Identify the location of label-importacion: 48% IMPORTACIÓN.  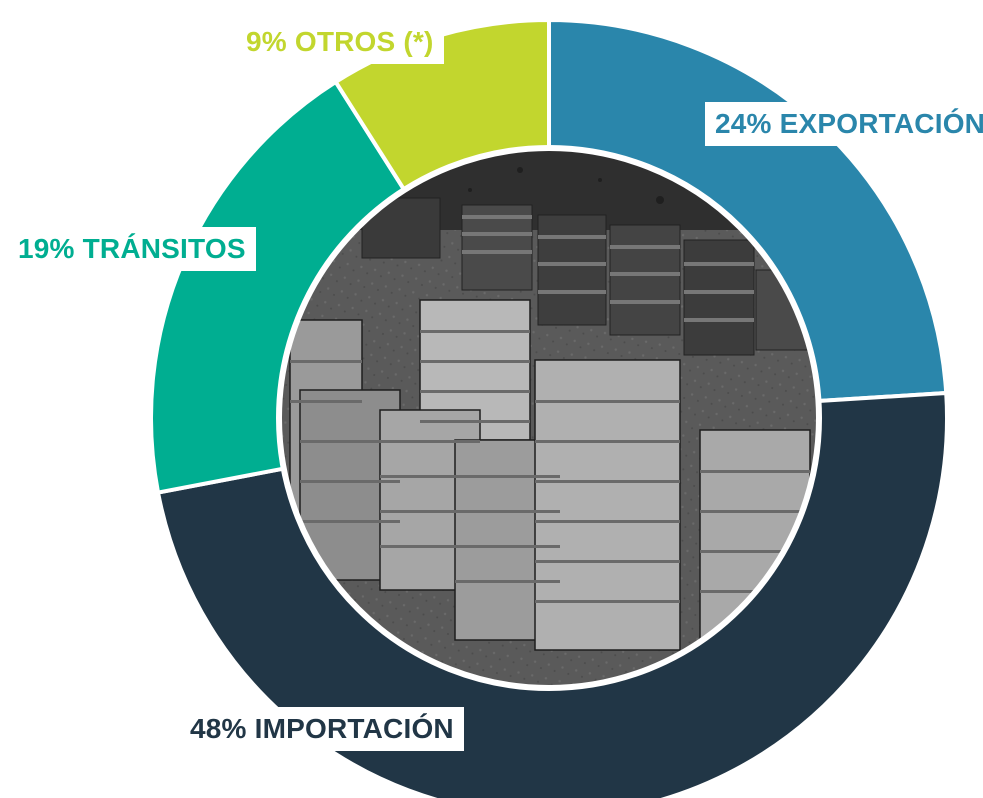
(322, 729).